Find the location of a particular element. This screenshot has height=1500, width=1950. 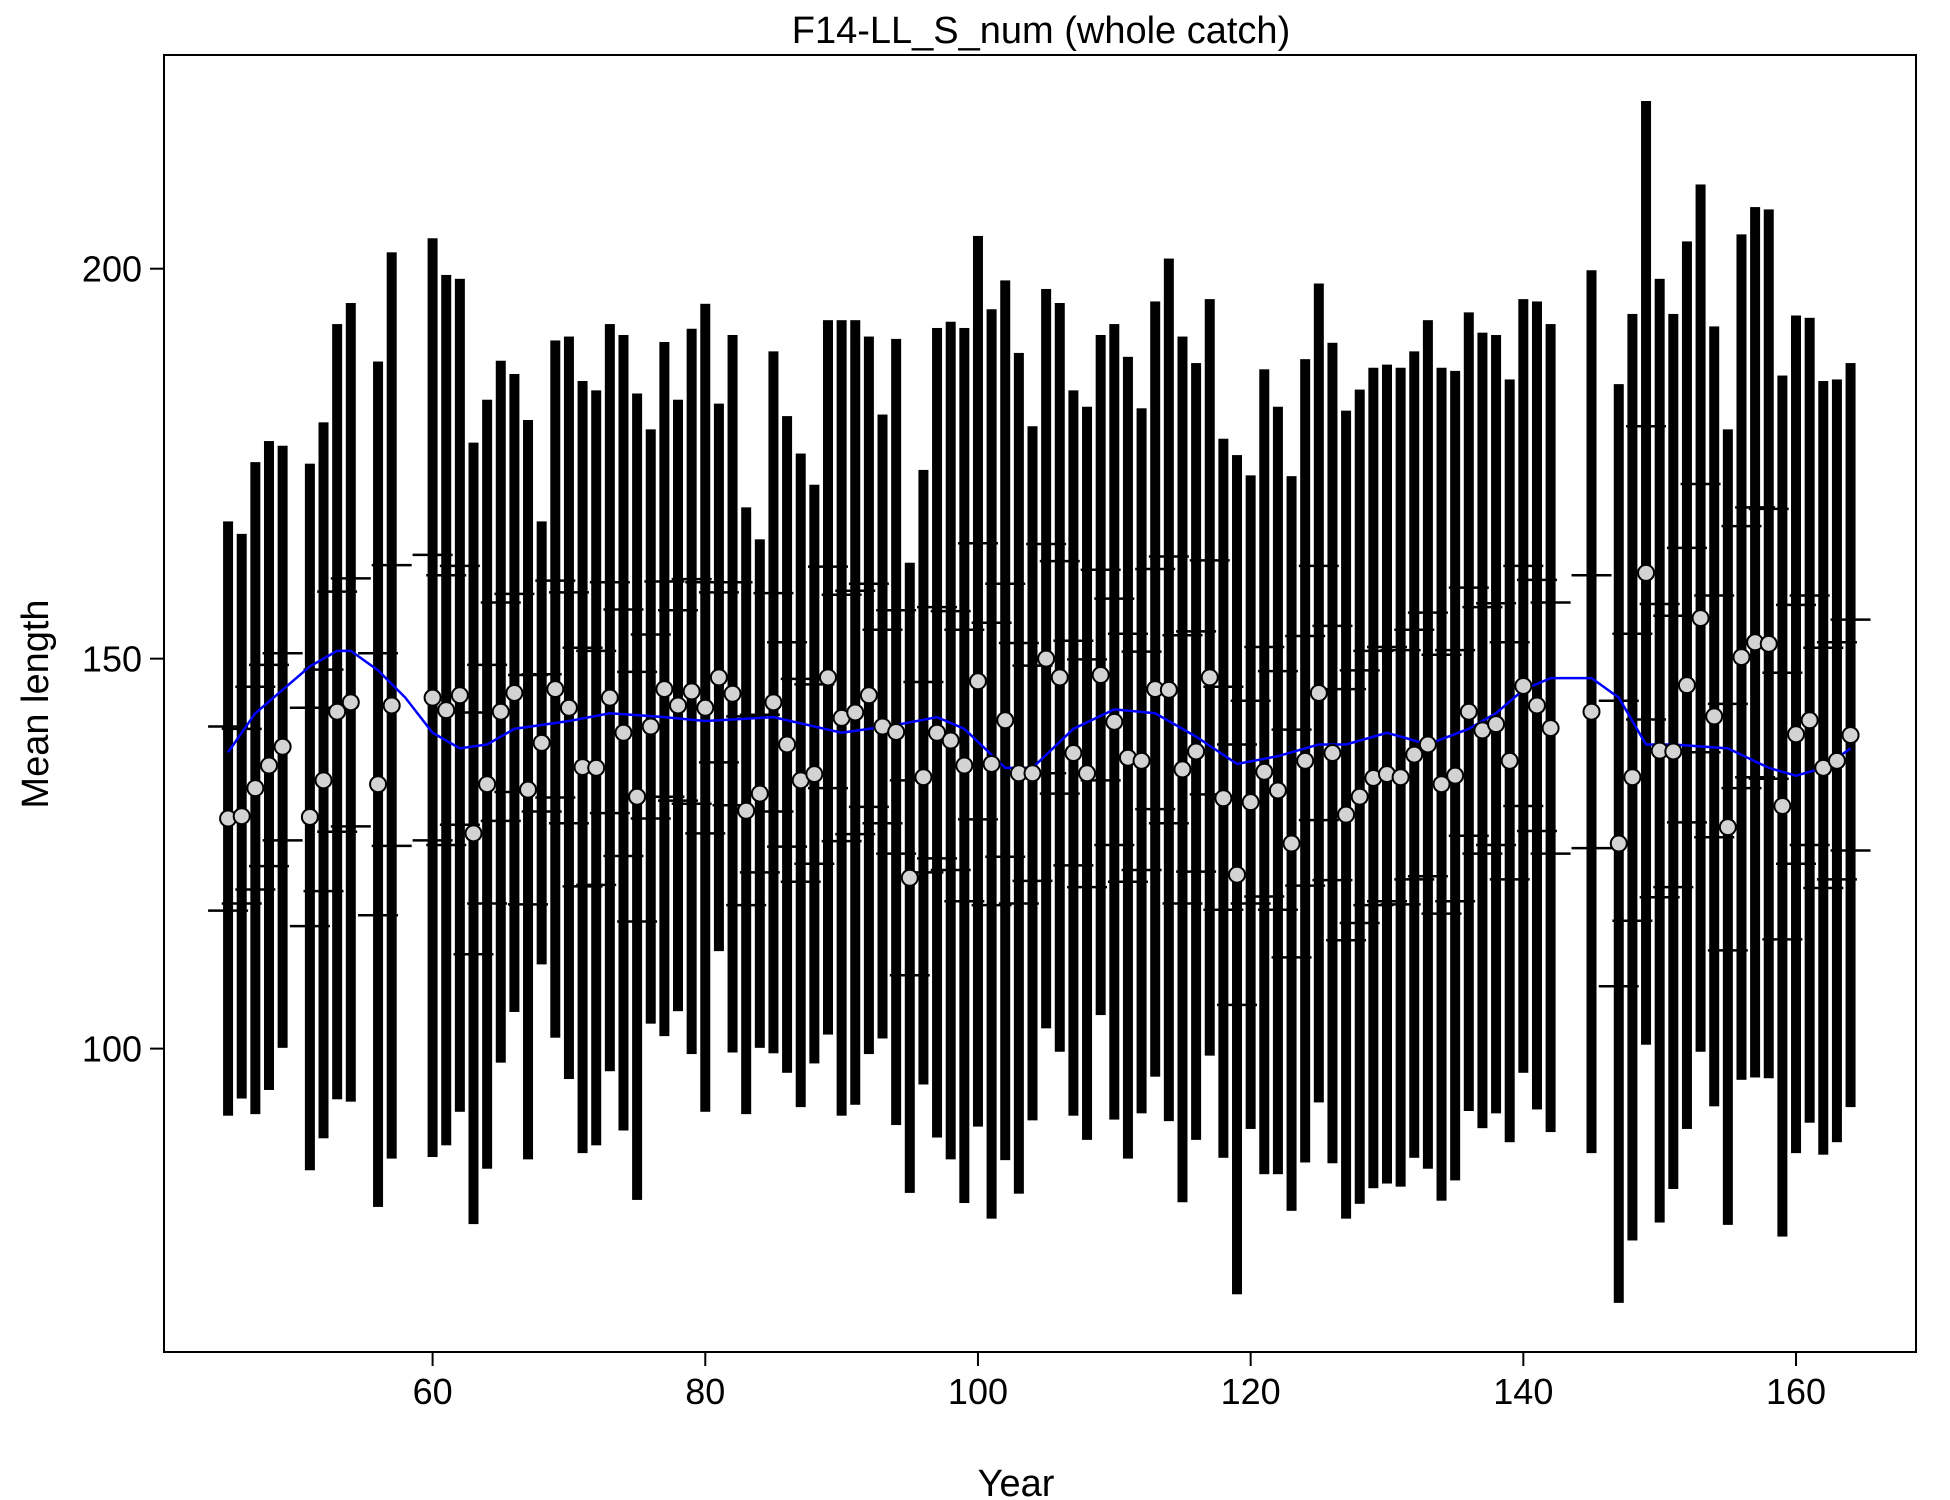

y-tick-label: 200 is located at coordinates (112, 269).